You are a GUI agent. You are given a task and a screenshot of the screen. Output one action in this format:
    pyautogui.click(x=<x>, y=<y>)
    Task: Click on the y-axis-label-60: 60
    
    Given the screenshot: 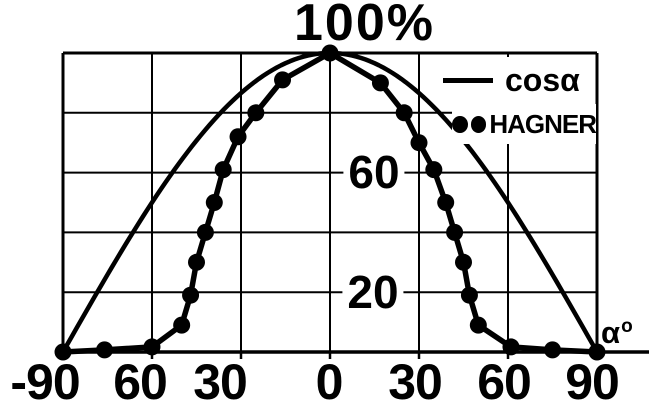 What is the action you would take?
    pyautogui.click(x=374, y=172)
    